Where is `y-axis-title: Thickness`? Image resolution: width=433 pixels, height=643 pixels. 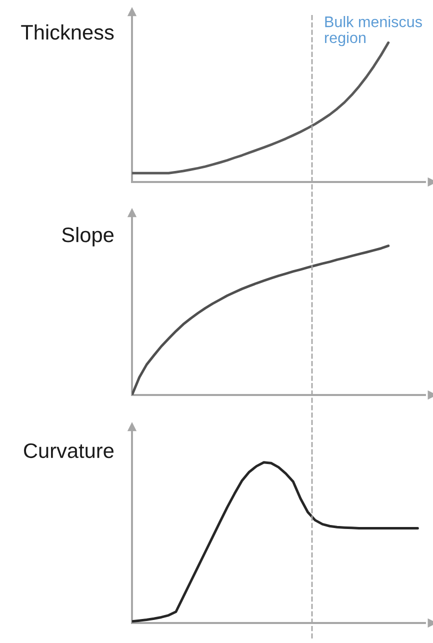
y-axis-title: Thickness is located at coordinates (67, 32).